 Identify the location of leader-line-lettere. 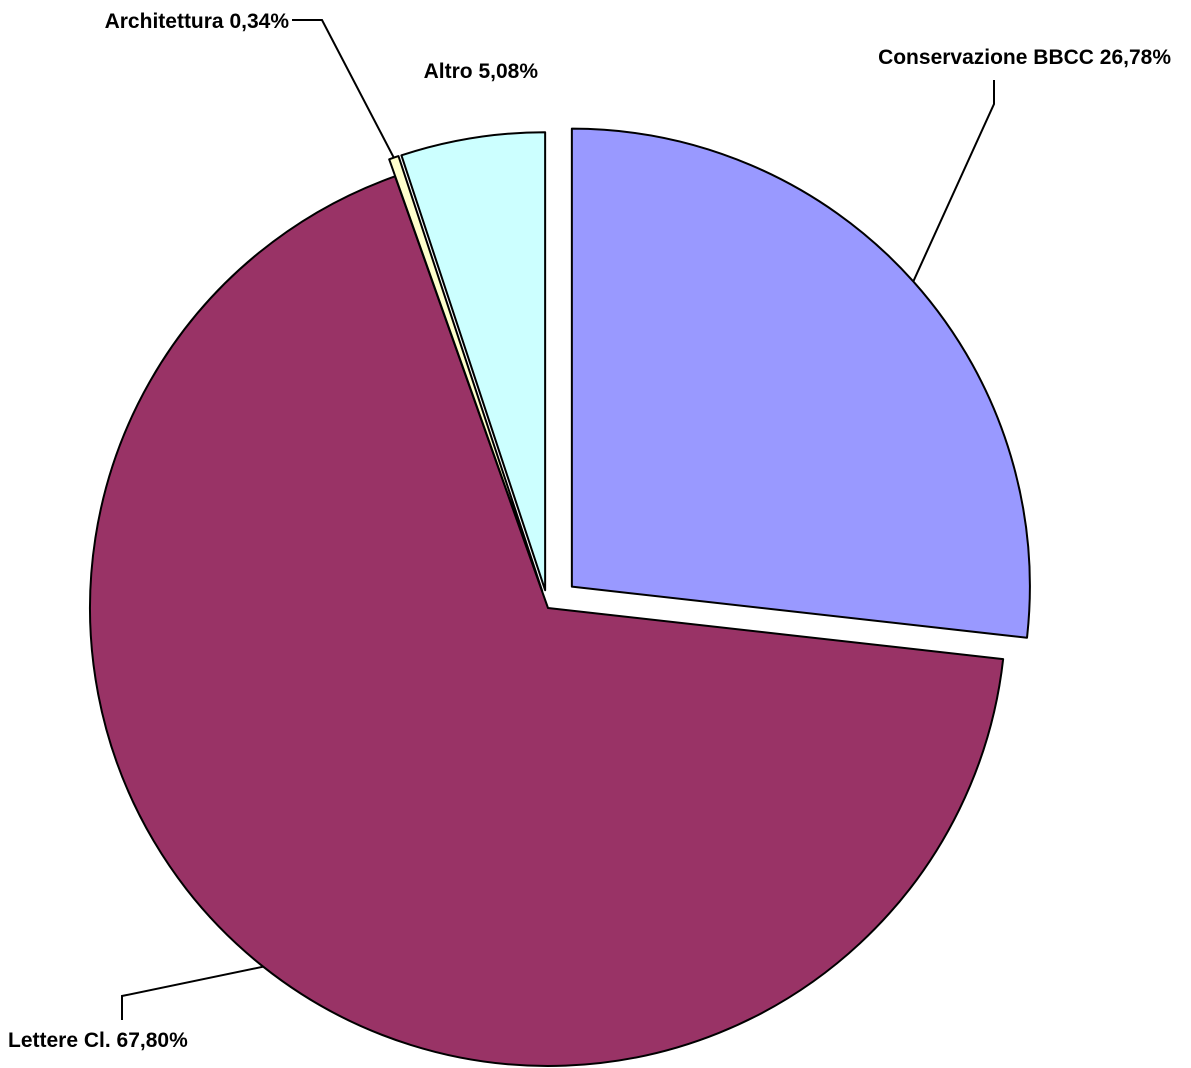
(192, 992).